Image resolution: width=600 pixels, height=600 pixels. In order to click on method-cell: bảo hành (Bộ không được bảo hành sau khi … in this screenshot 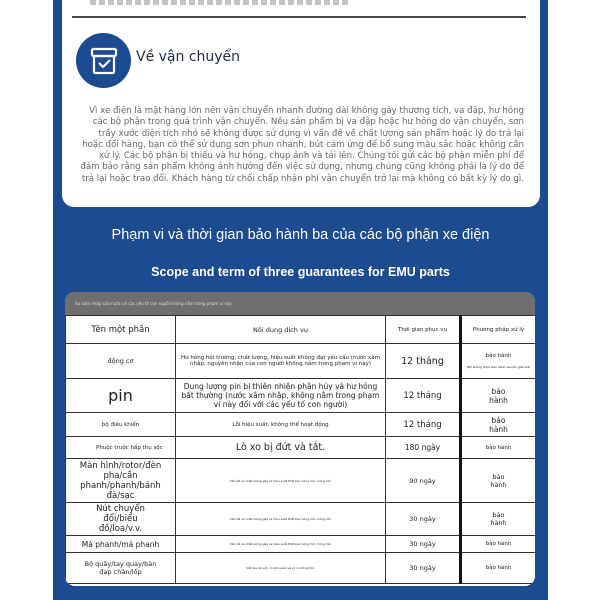, I will do `click(497, 361)`.